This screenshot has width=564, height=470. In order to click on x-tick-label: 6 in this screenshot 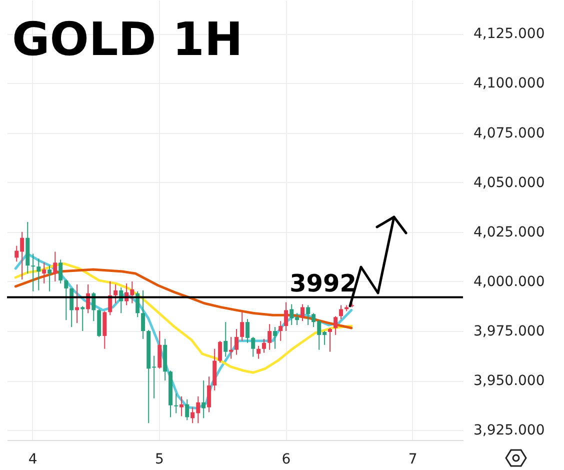, I will do `click(286, 460)`.